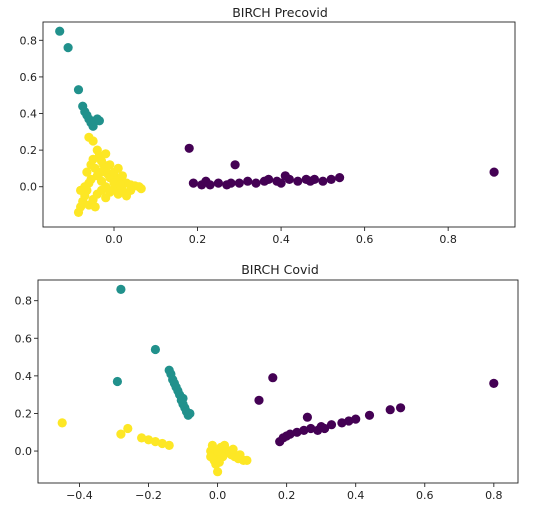 Image resolution: width=552 pixels, height=506 pixels. Describe the element at coordinates (280, 269) in the screenshot. I see `chart-title: BIRCH Covid` at that location.